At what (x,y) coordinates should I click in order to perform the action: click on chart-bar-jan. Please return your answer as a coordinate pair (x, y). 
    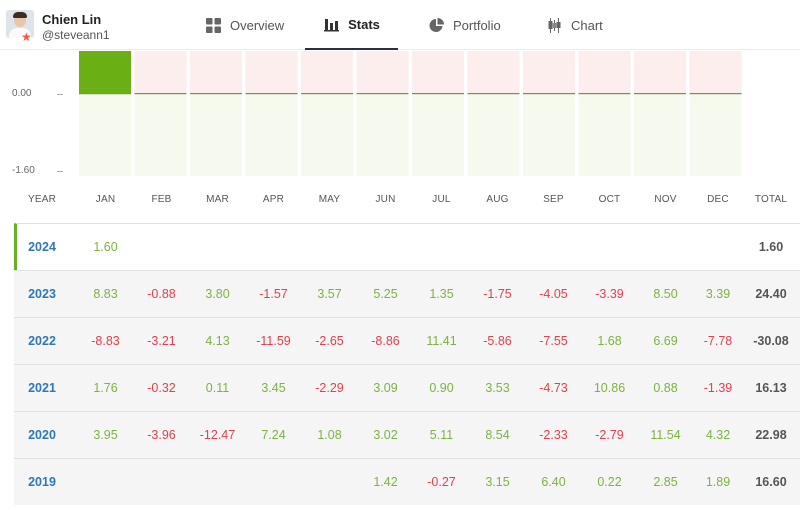
    Looking at the image, I should click on (105, 72).